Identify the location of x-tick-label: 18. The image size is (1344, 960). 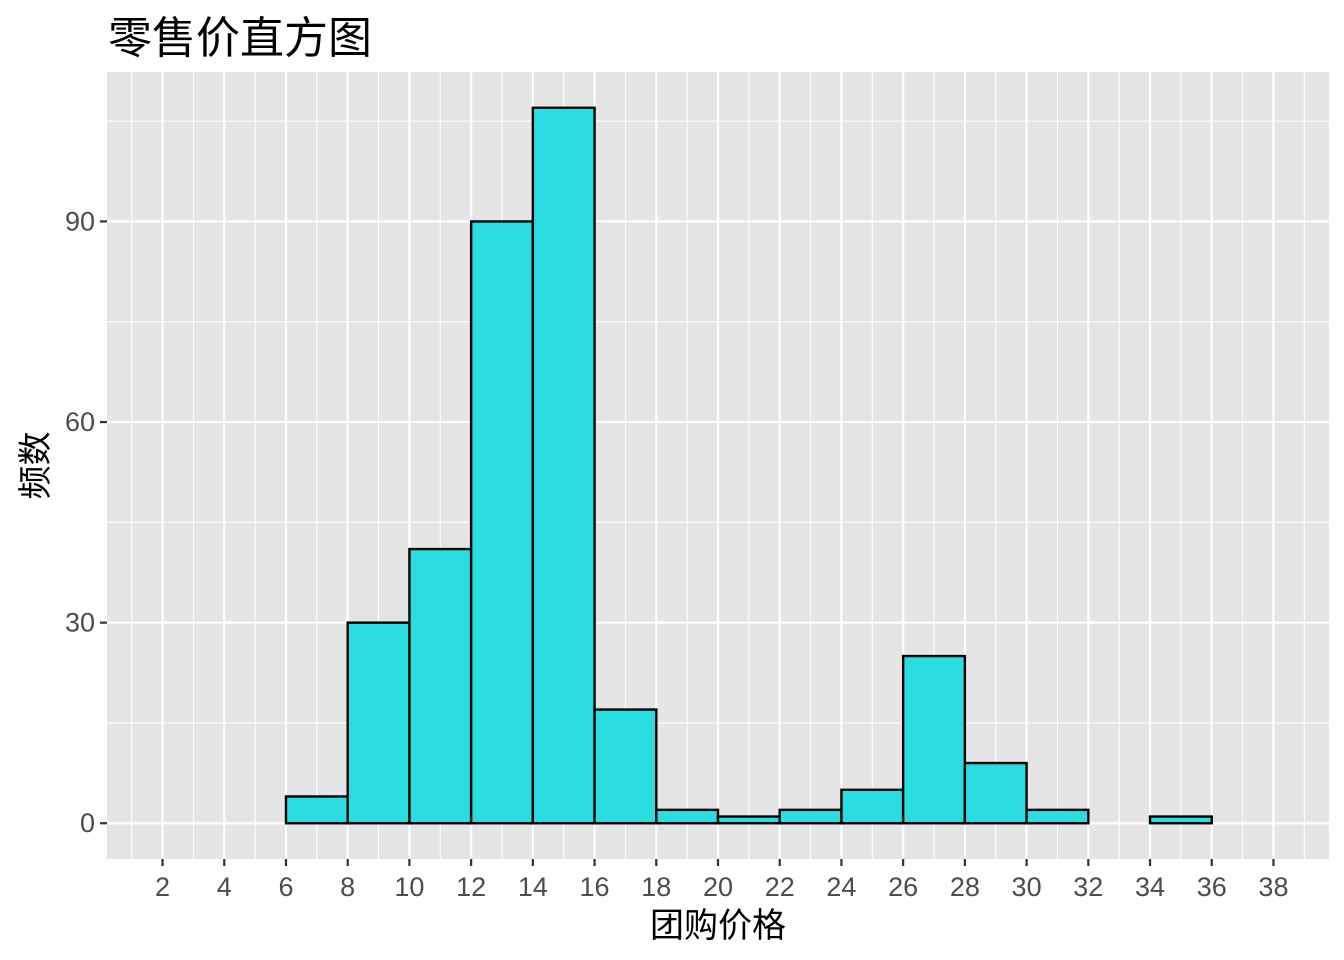
(656, 887).